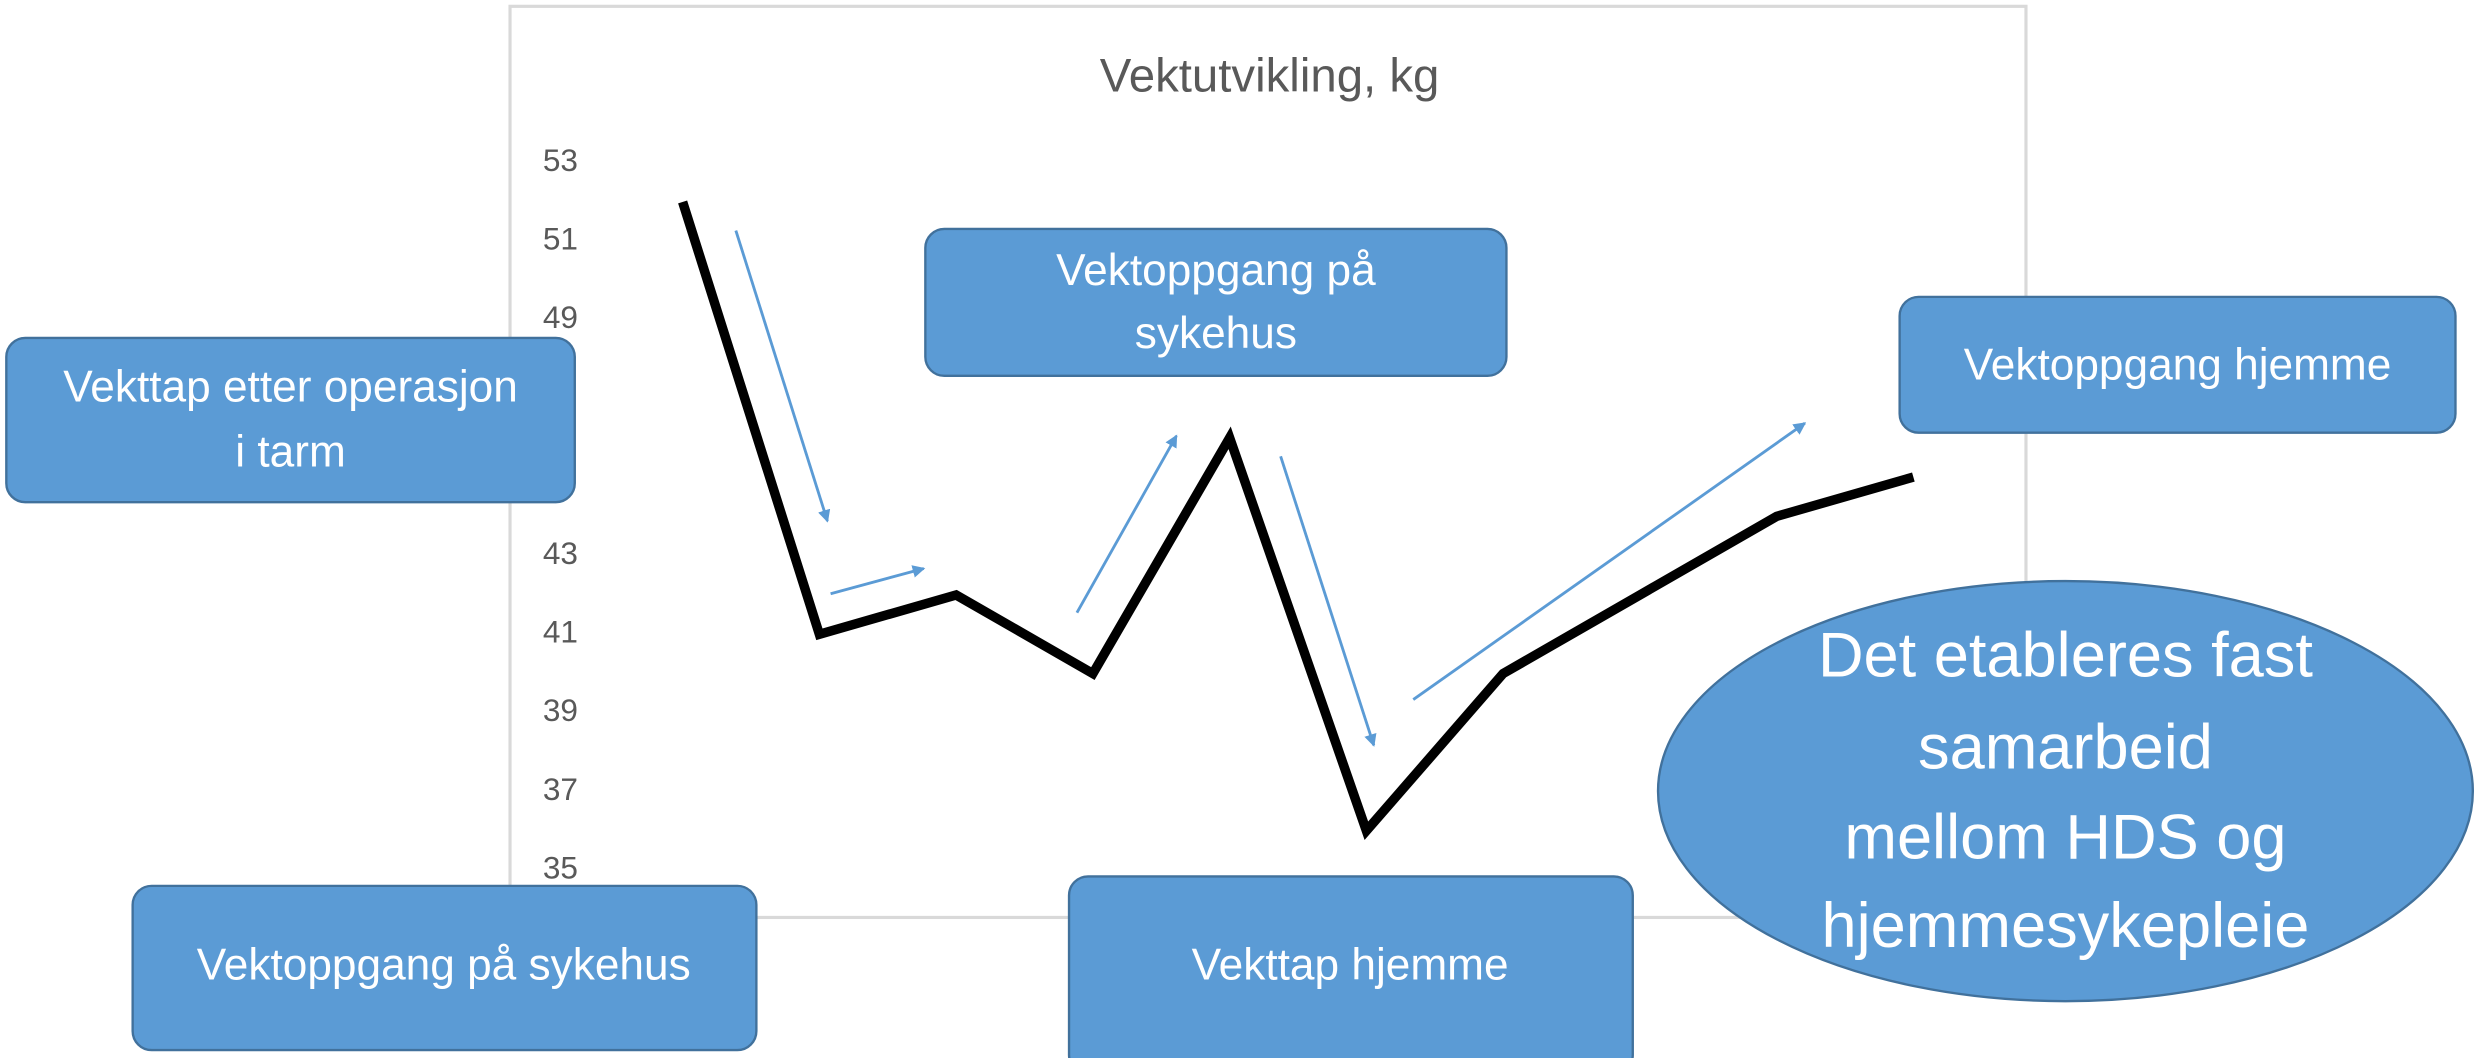  Describe the element at coordinates (1216, 270) in the screenshot. I see `callout-text: Vektoppgang på` at that location.